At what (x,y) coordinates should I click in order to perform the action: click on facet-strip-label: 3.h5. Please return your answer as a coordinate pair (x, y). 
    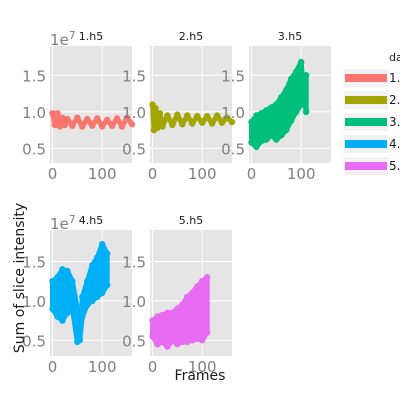
    Looking at the image, I should click on (290, 36).